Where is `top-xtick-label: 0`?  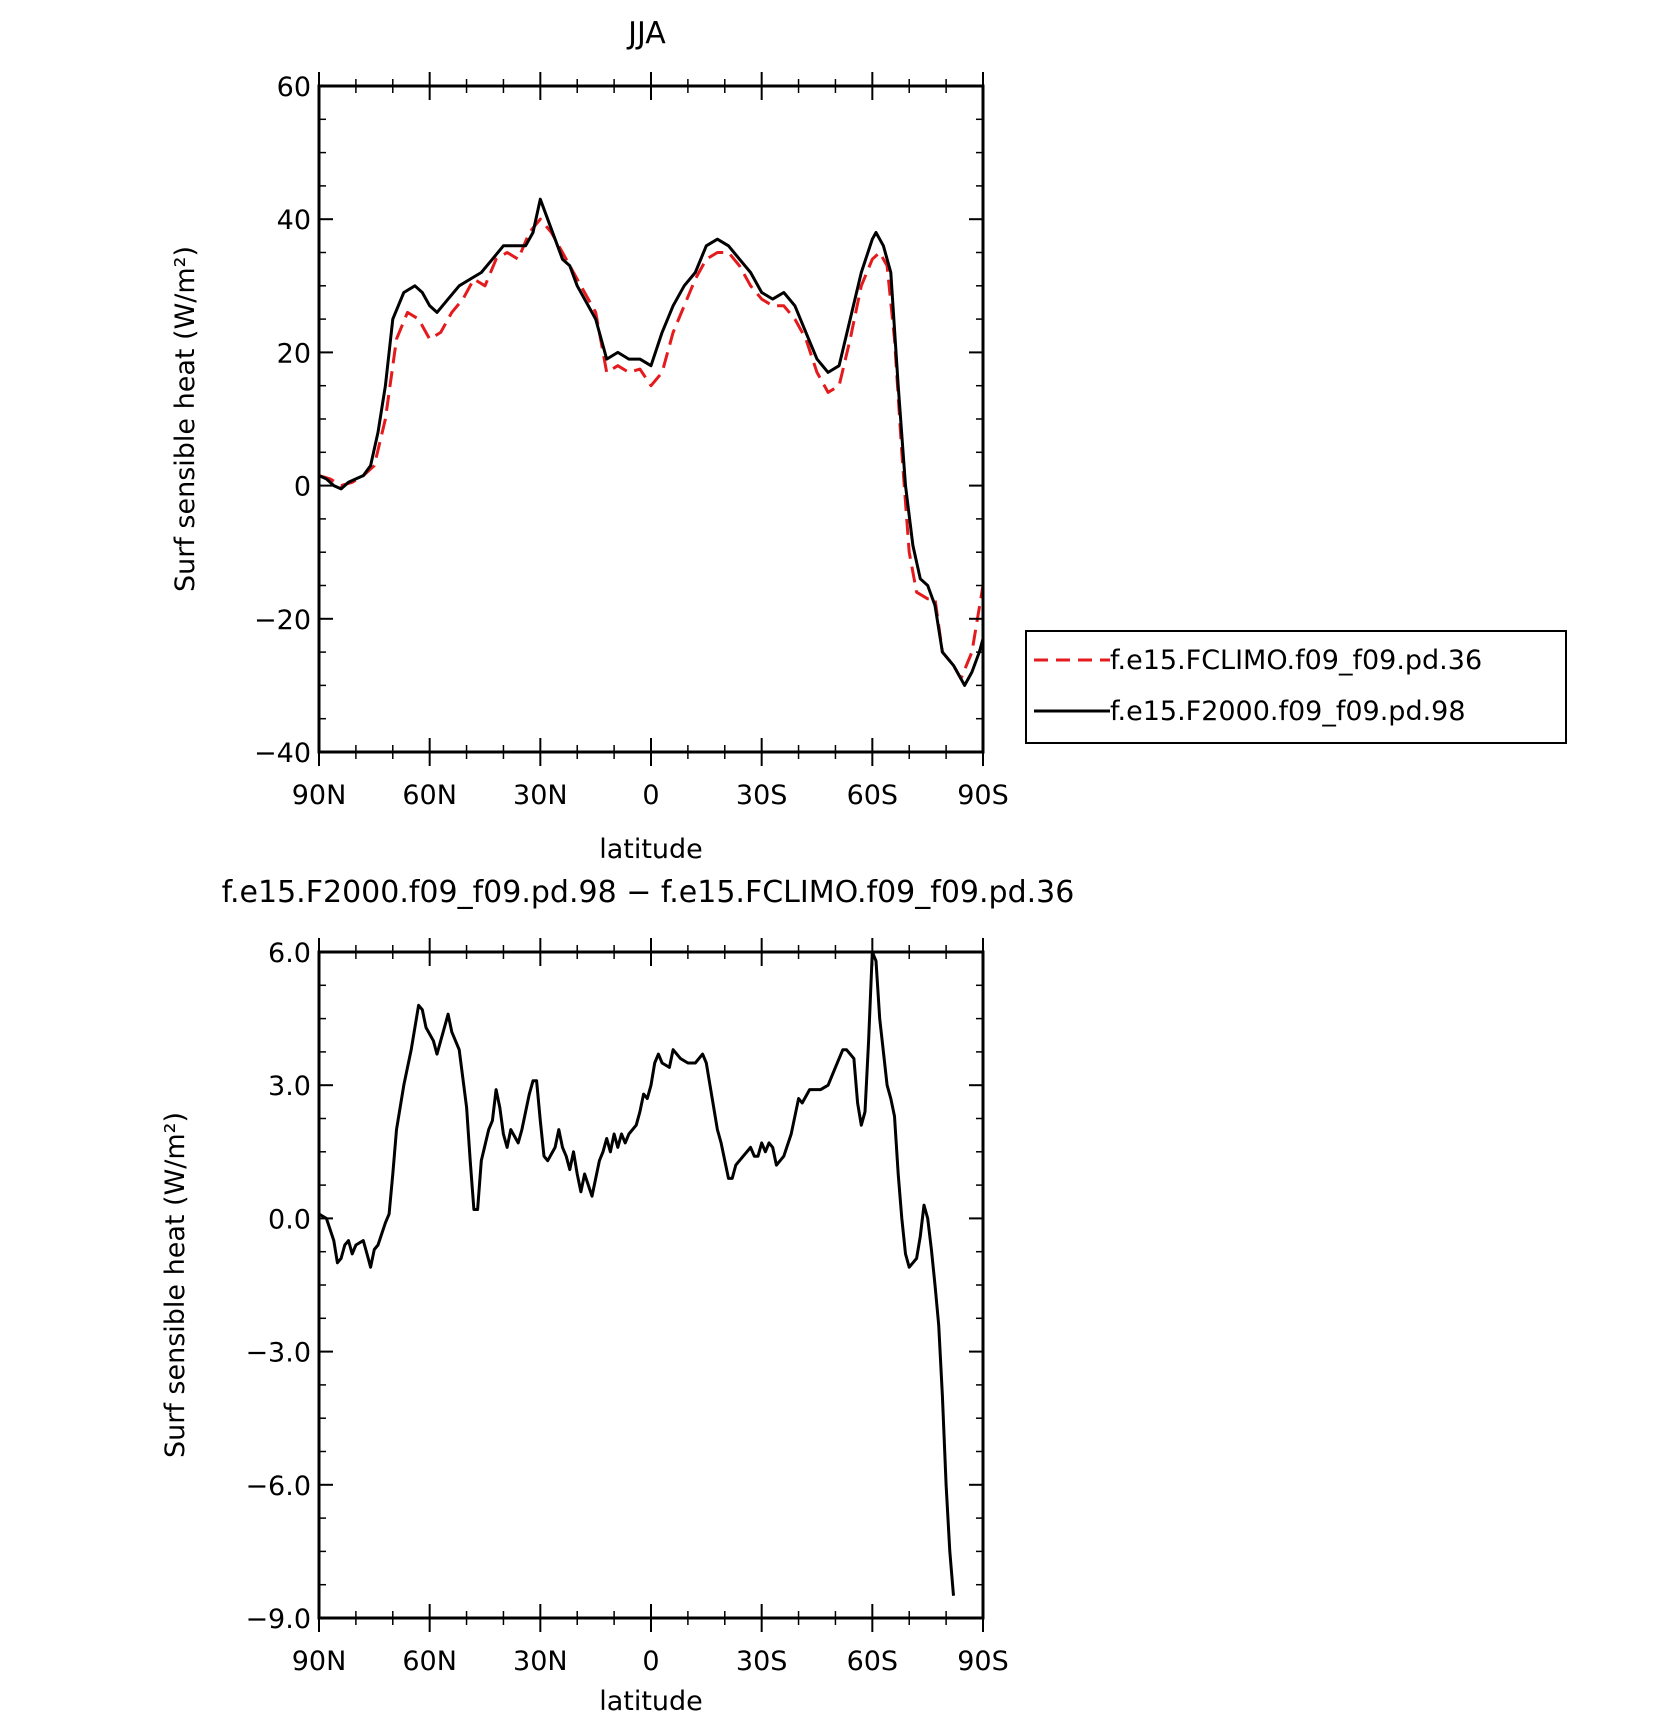
top-xtick-label: 0 is located at coordinates (650, 795).